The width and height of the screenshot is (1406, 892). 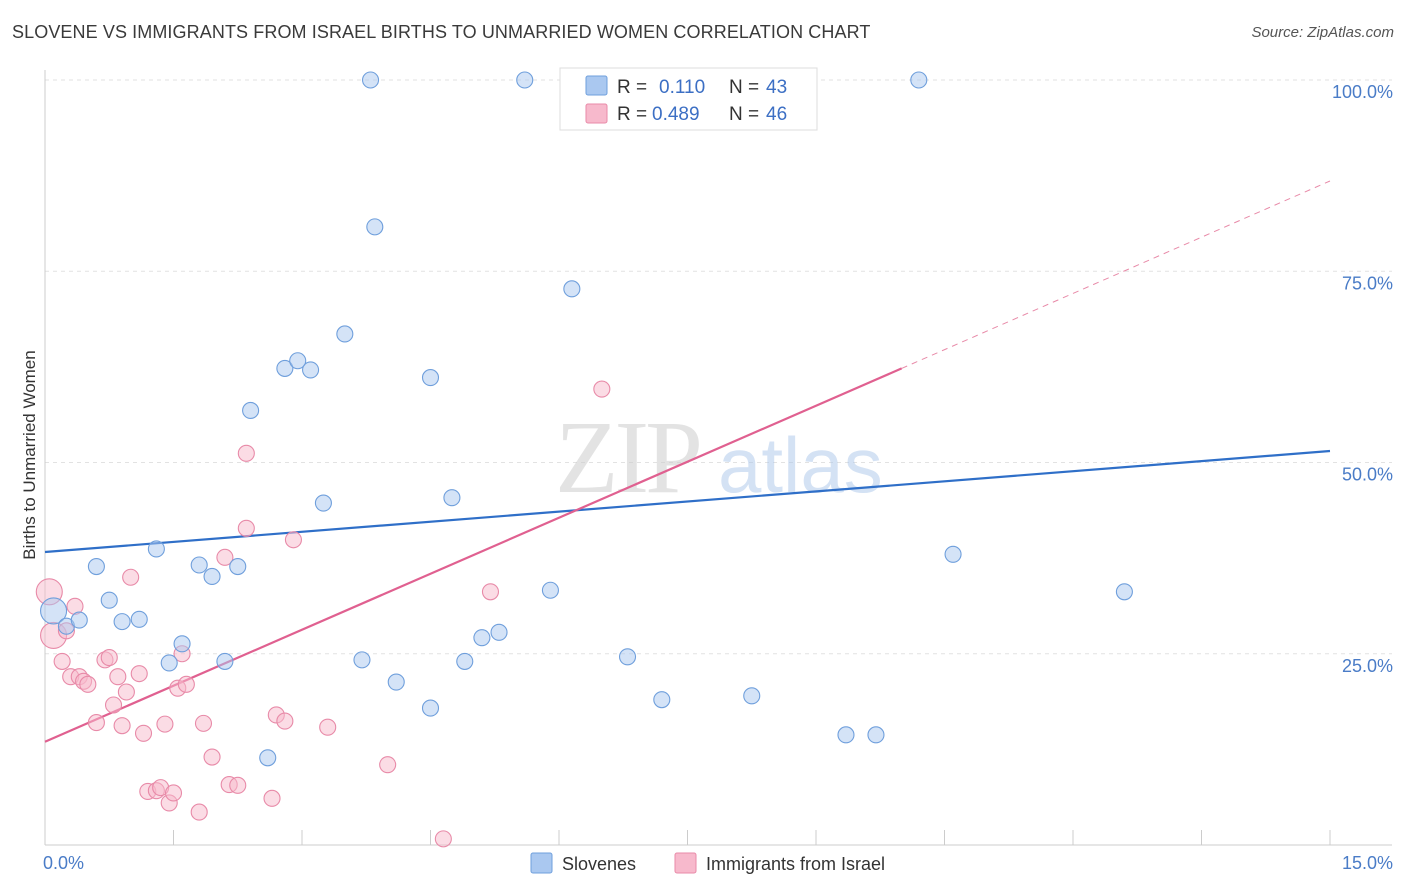 What do you see at coordinates (596, 113) in the screenshot?
I see `legend-swatch-israel` at bounding box center [596, 113].